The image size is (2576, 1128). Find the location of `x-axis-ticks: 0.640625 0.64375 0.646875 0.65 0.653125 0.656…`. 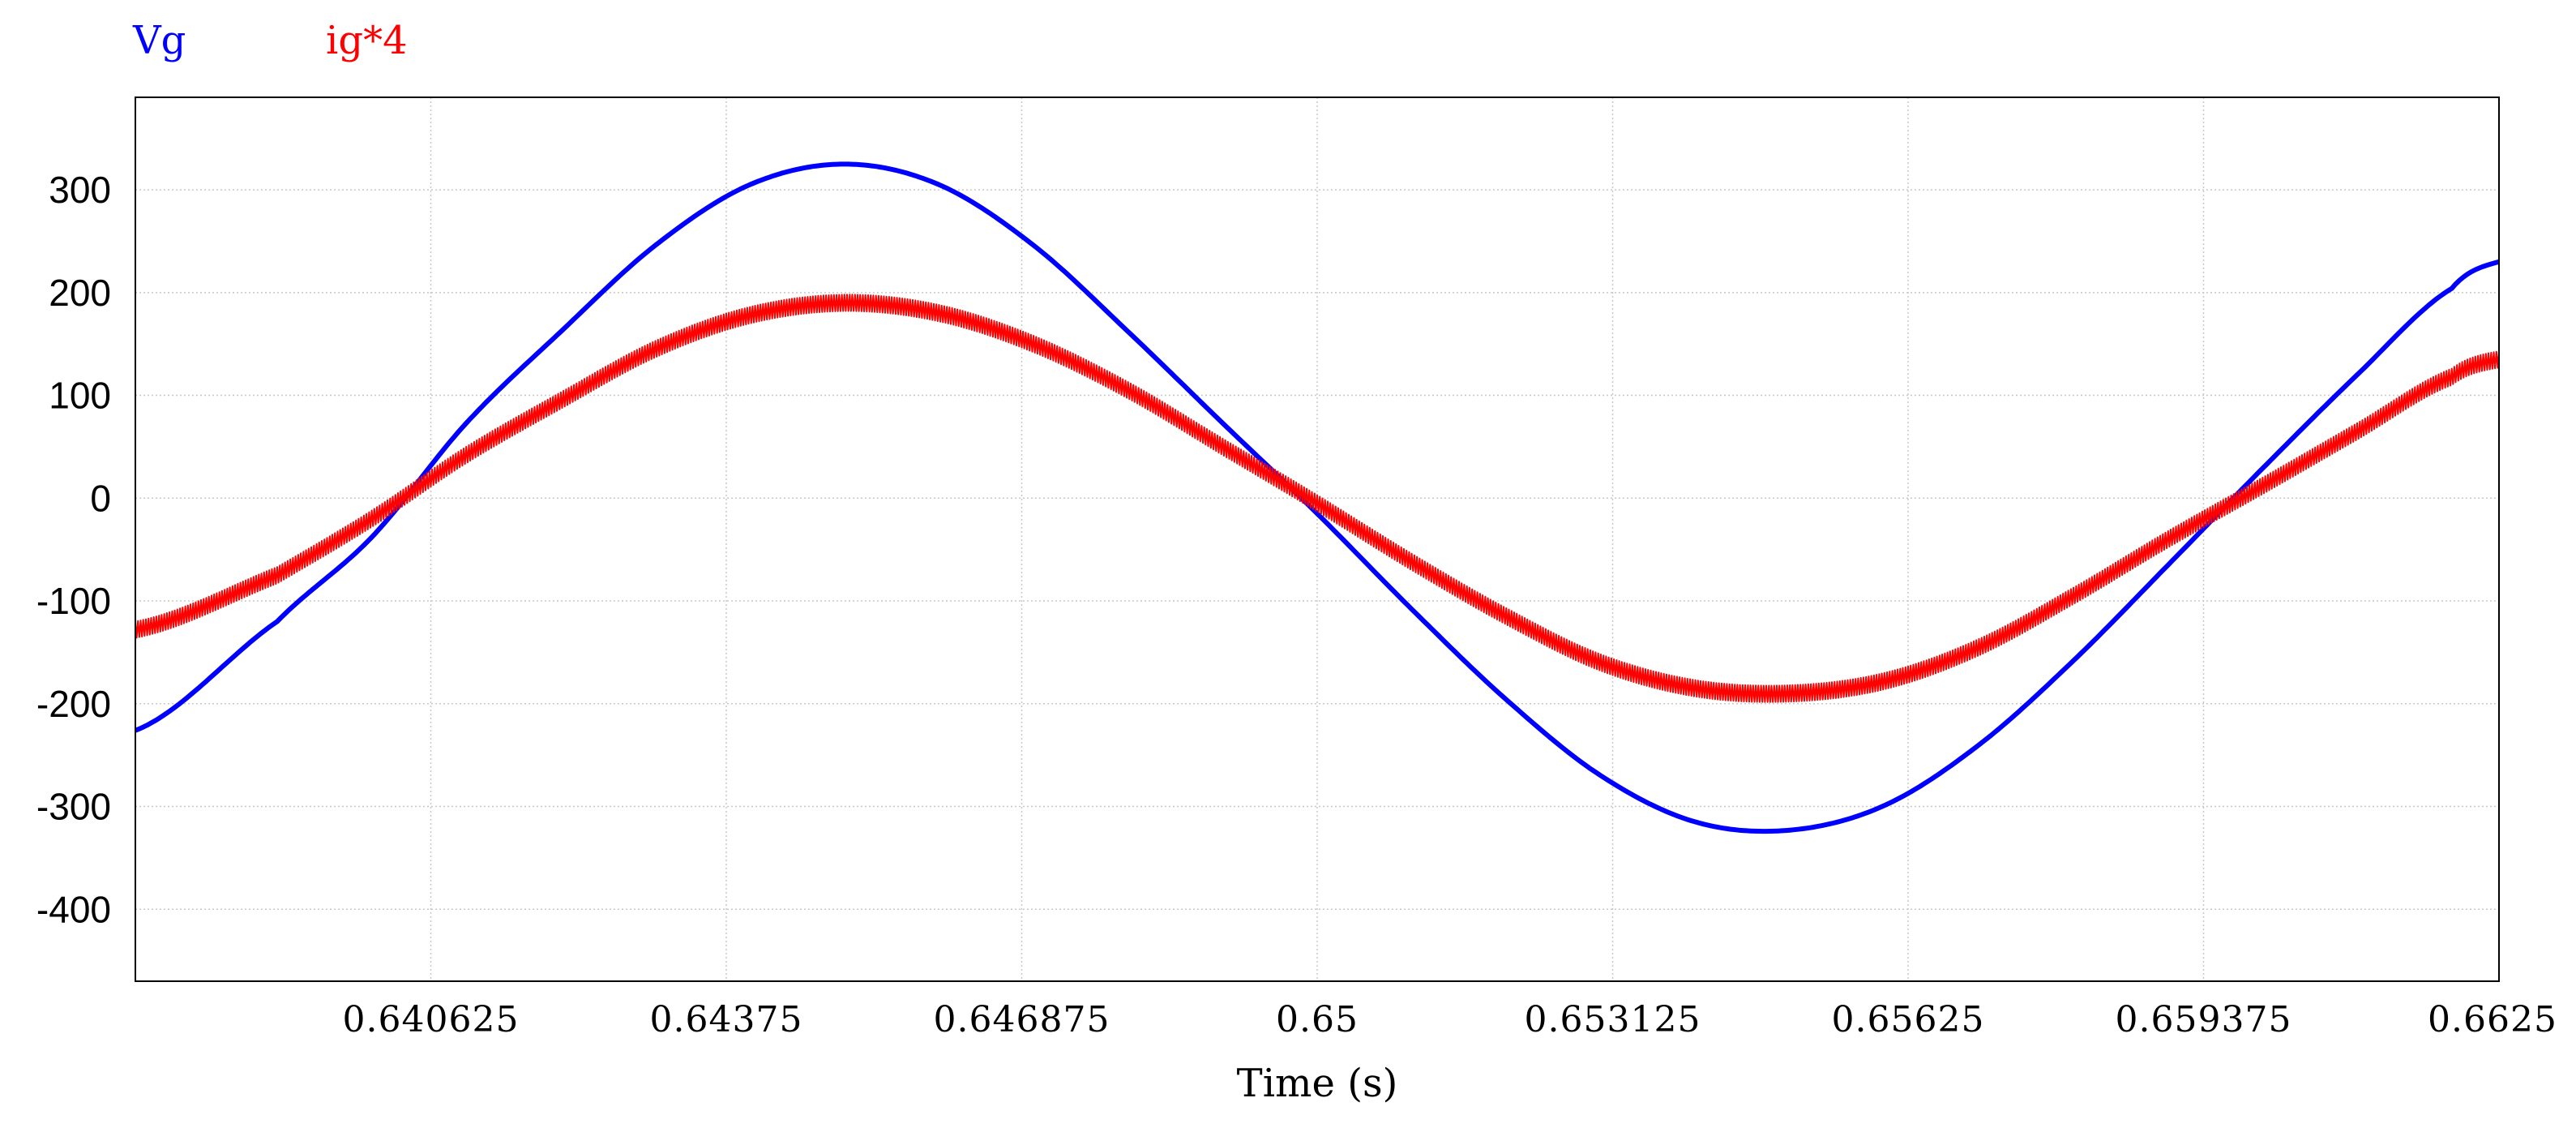

x-axis-ticks: 0.640625 0.64375 0.646875 0.65 0.653125 0.656… is located at coordinates (1450, 1020).